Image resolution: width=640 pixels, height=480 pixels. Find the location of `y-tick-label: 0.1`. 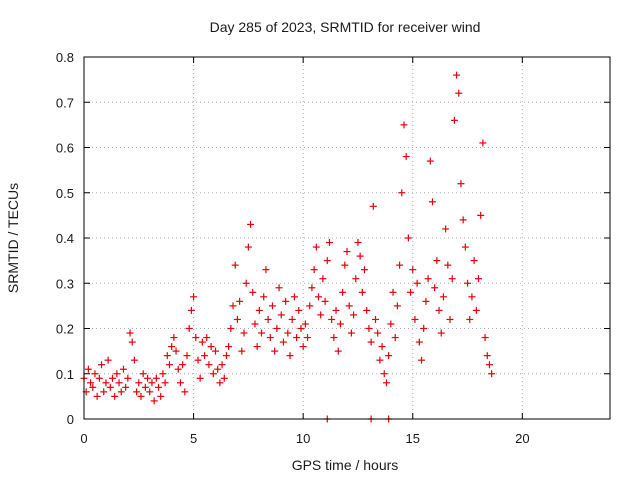

y-tick-label: 0.1 is located at coordinates (65, 374).